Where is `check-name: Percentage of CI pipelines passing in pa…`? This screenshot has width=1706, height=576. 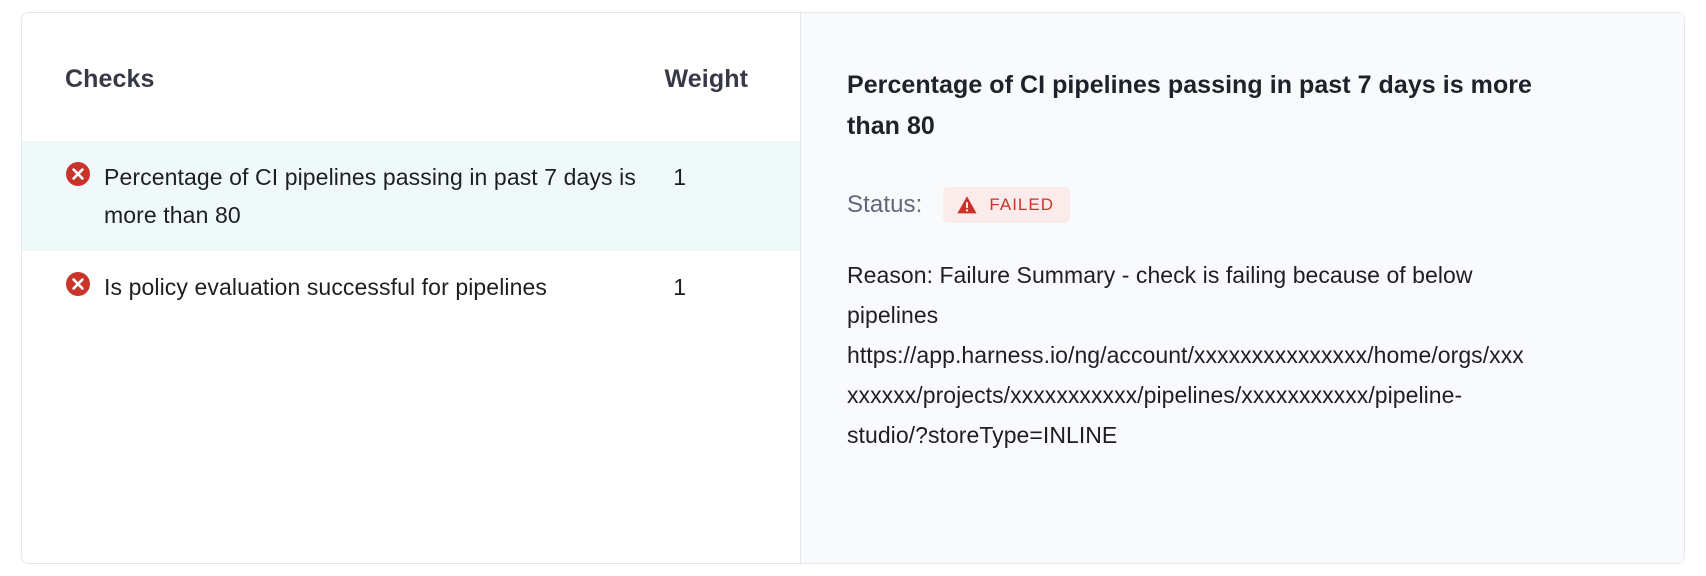 check-name: Percentage of CI pipelines passing in pa… is located at coordinates (370, 196).